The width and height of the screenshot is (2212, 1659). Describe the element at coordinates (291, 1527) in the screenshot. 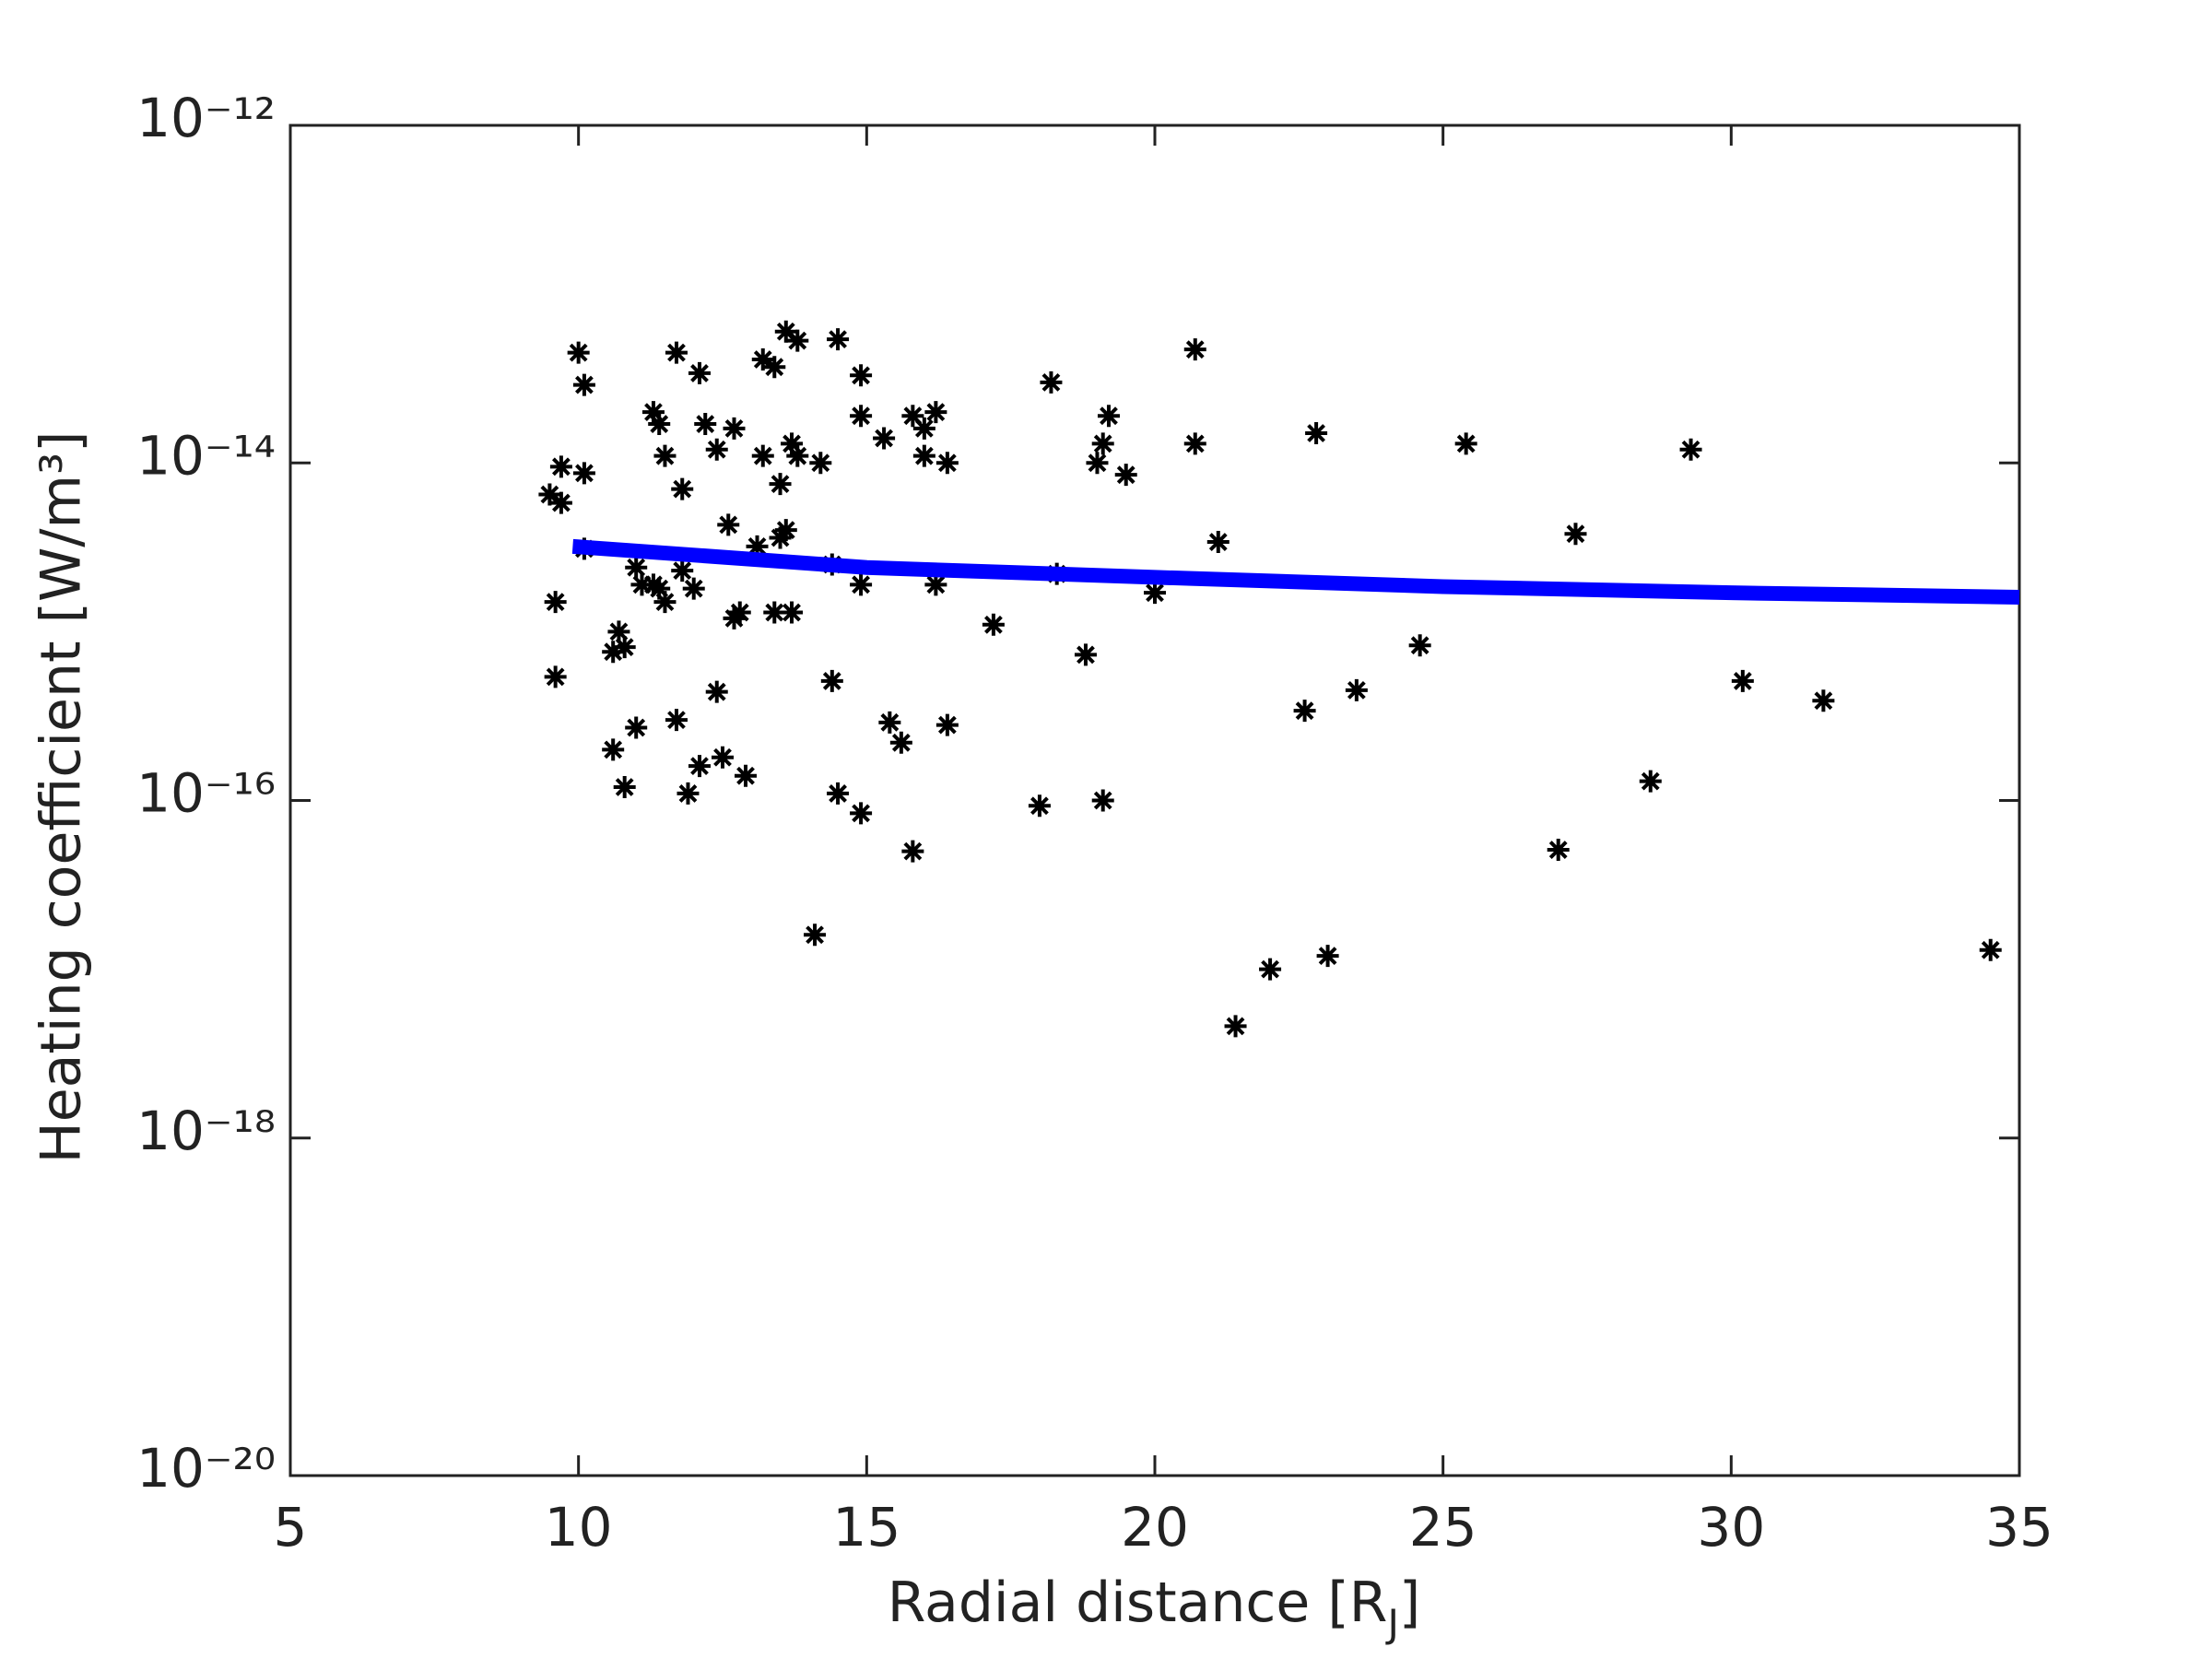

I see `x-tick-label: 5` at that location.